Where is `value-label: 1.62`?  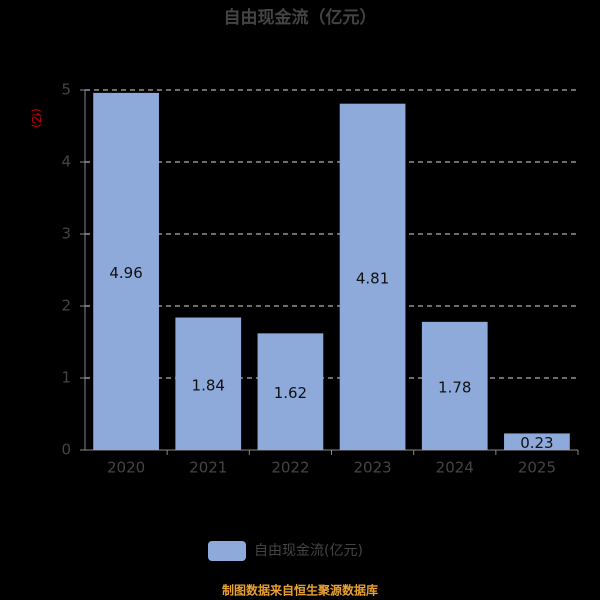 value-label: 1.62 is located at coordinates (290, 393).